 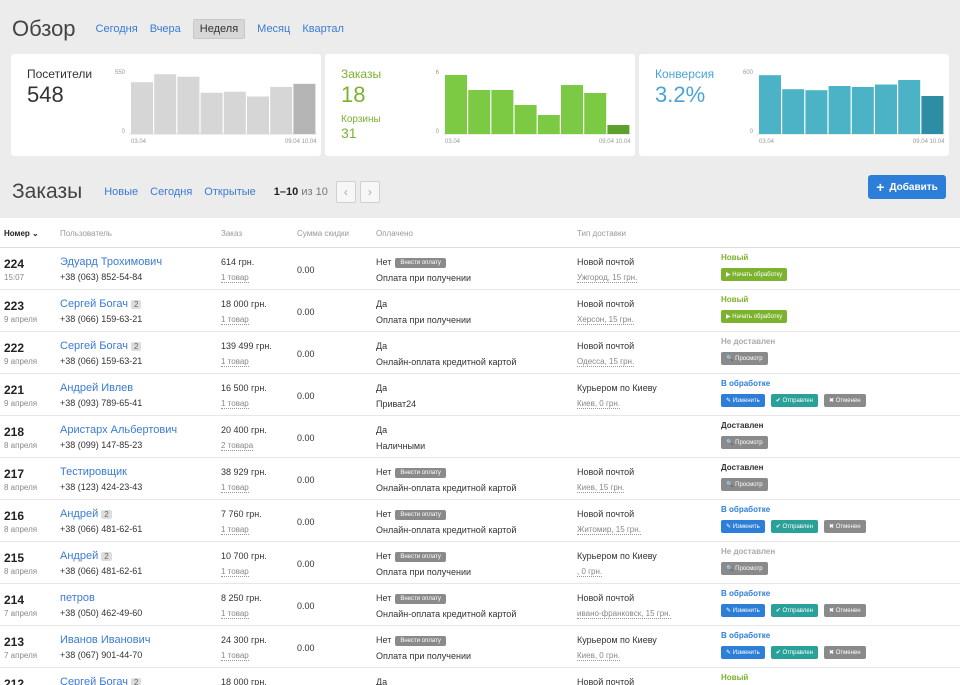 I want to click on col-user: Пользователь, so click(x=86, y=233).